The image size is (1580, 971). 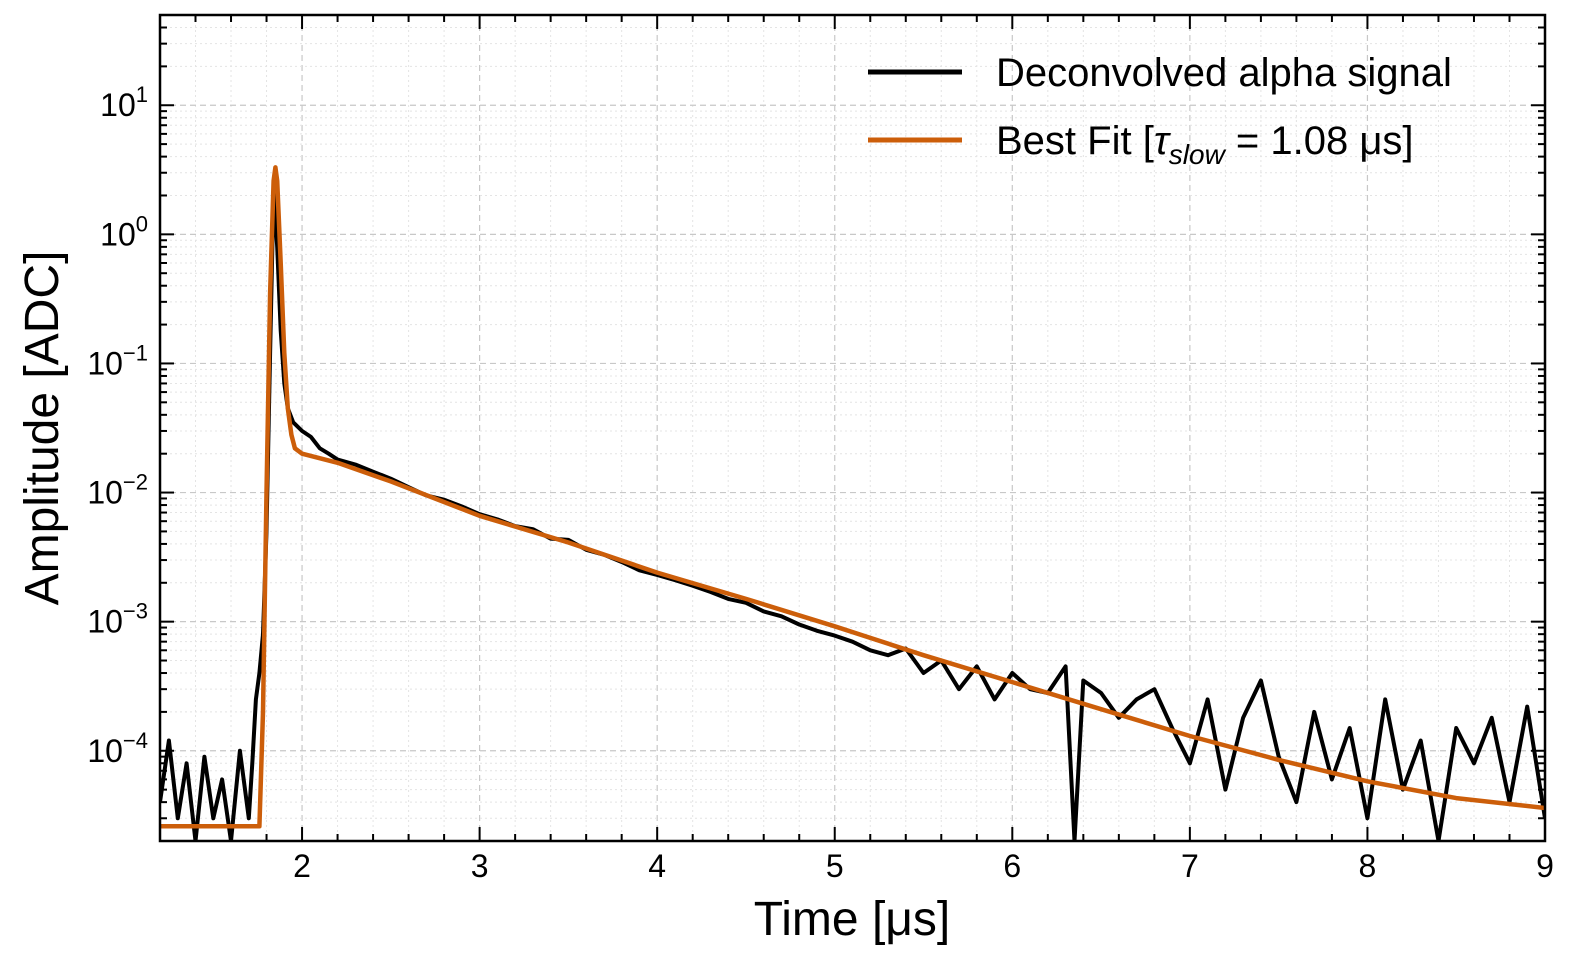 What do you see at coordinates (1075, 141) in the screenshot?
I see `legend-label-best-fit-prefix: Best Fit [` at bounding box center [1075, 141].